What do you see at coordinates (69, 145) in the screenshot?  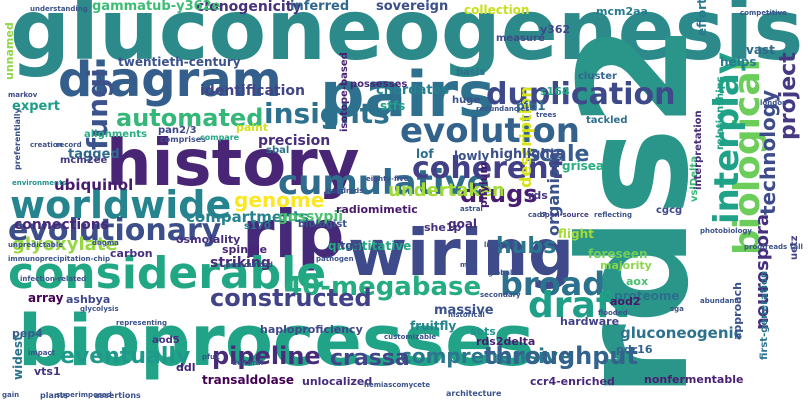 I see `word: record` at bounding box center [69, 145].